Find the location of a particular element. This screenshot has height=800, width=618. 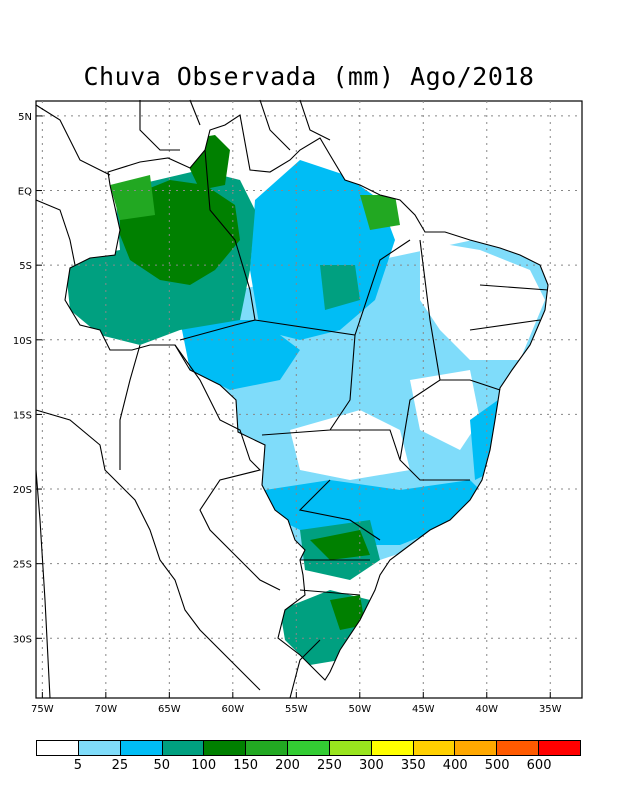

legend-label: 600 is located at coordinates (539, 765).